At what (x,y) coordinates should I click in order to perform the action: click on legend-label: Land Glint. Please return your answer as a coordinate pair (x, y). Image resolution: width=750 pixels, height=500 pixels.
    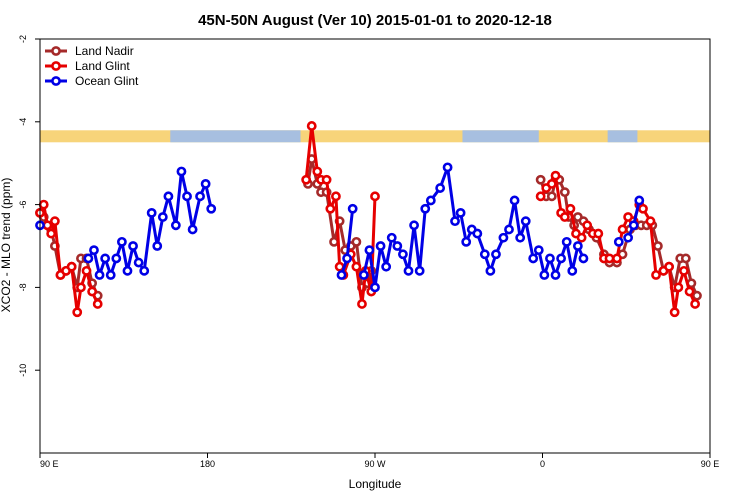
    Looking at the image, I should click on (102, 66).